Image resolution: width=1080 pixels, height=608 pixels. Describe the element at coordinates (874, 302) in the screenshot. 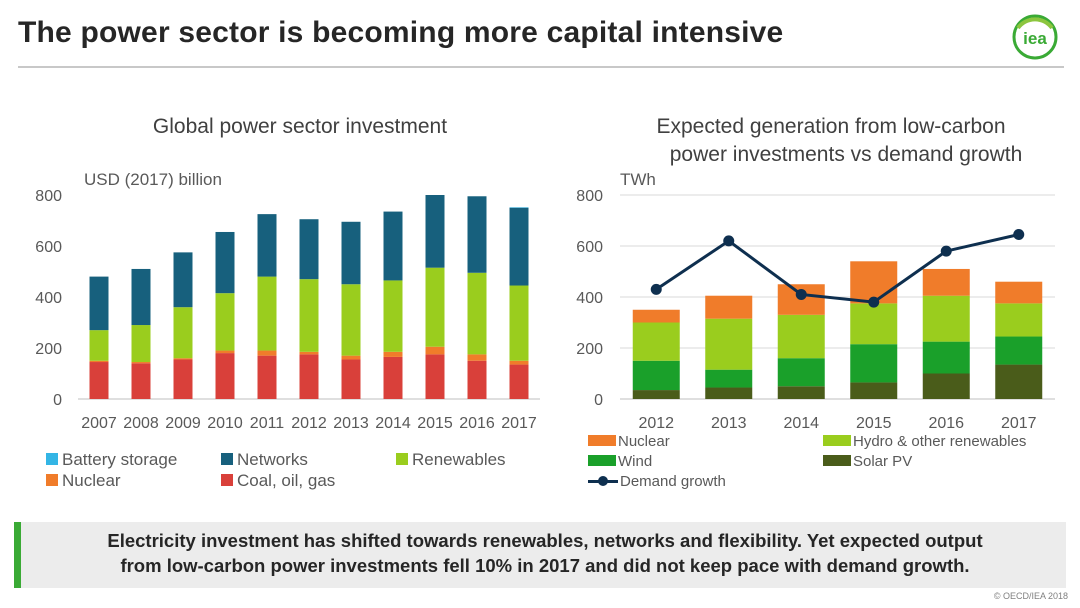

I see `demand-growth-point-2015` at that location.